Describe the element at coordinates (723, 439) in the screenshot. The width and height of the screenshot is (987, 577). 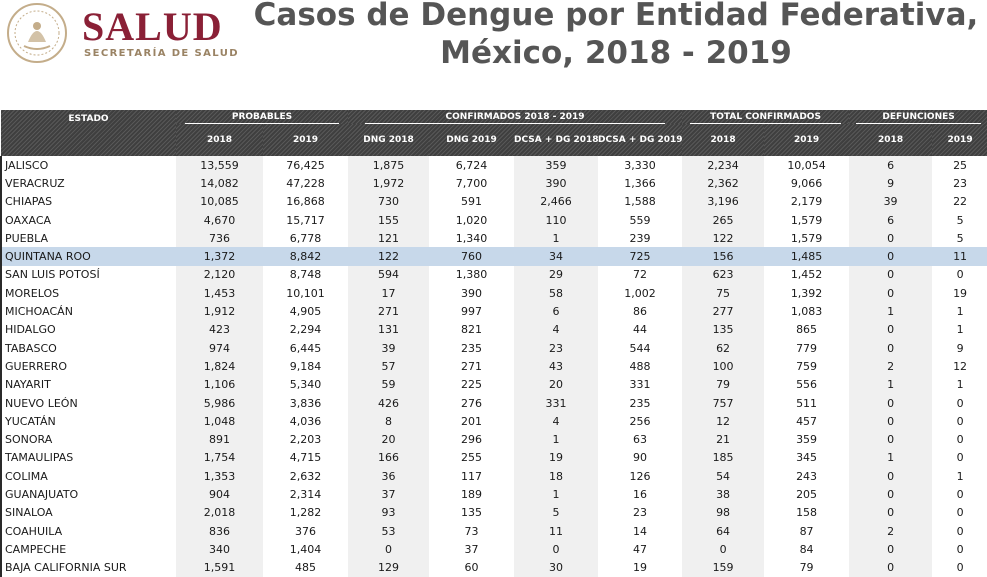
I see `value-cell: 21` at that location.